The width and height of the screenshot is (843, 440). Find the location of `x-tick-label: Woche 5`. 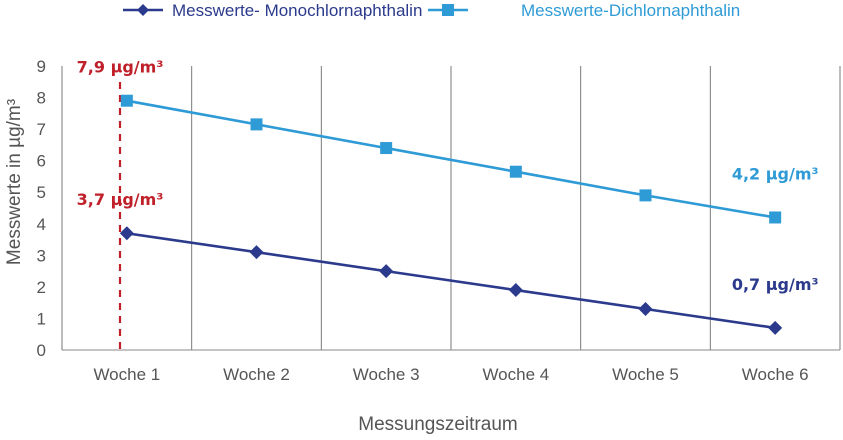

x-tick-label: Woche 5 is located at coordinates (645, 374).